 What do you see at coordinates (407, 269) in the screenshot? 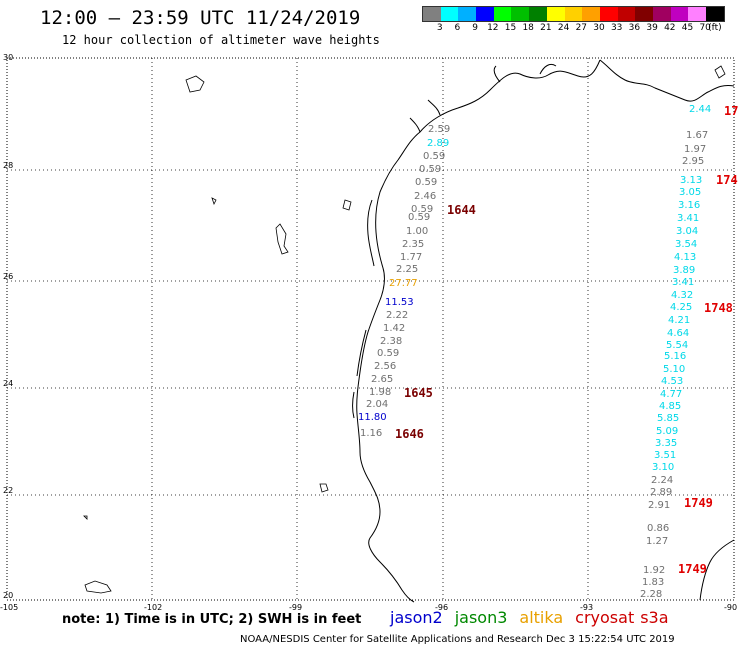
I see `wave-height-reading: 2.25` at bounding box center [407, 269].